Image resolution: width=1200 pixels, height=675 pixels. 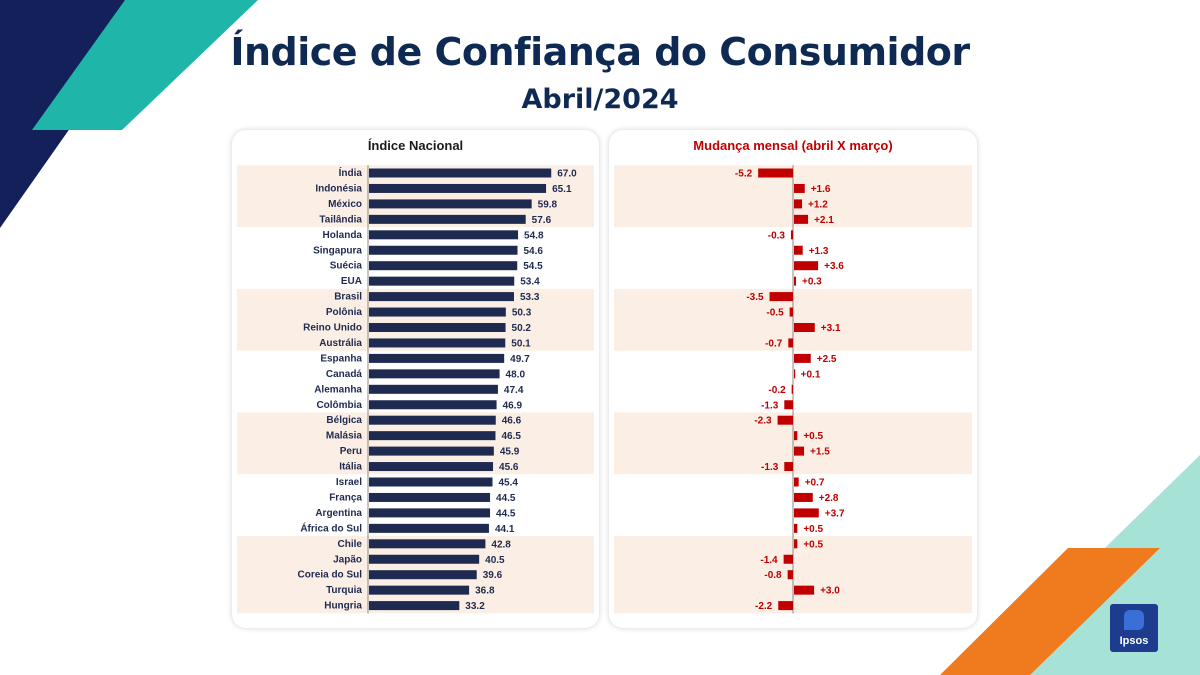 I want to click on national-index-value-label: 44.1, so click(x=505, y=529).